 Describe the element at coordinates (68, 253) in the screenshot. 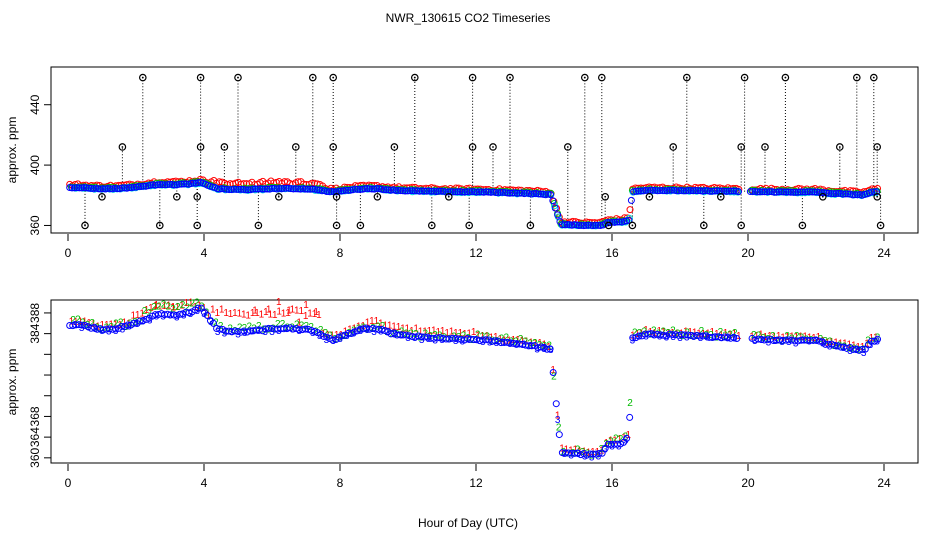

I see `x-tick-label: 0` at that location.